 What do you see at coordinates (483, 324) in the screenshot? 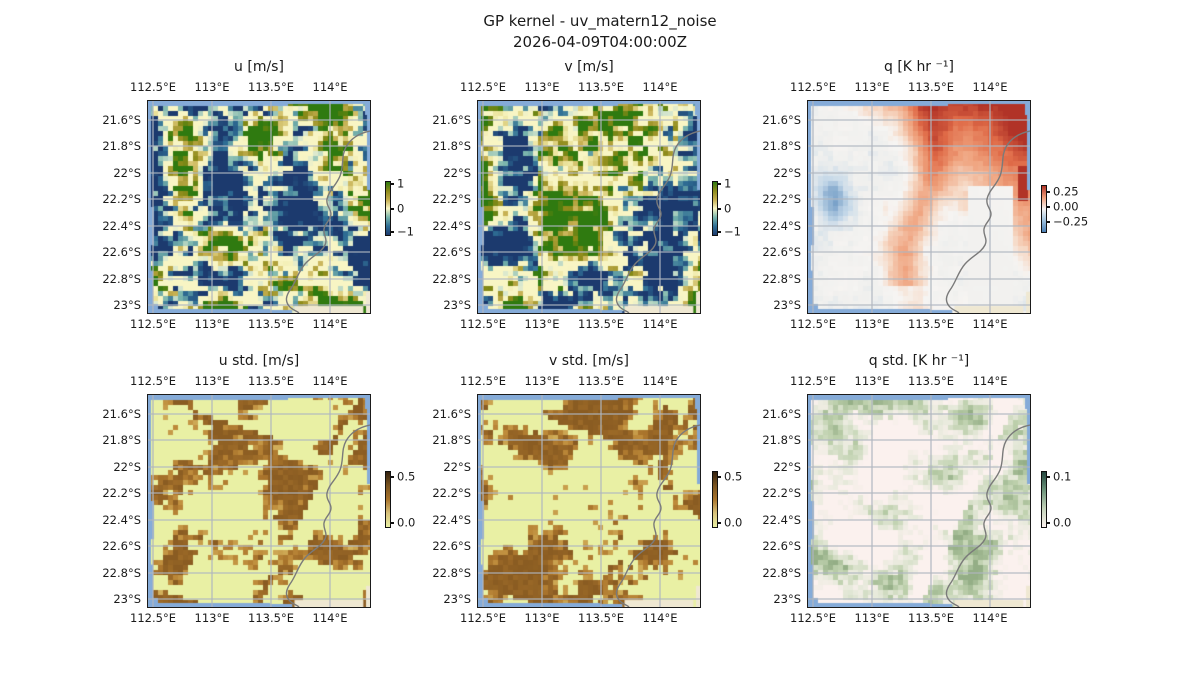
I see `x-tick-bottom-v-0: 112.5°E` at bounding box center [483, 324].